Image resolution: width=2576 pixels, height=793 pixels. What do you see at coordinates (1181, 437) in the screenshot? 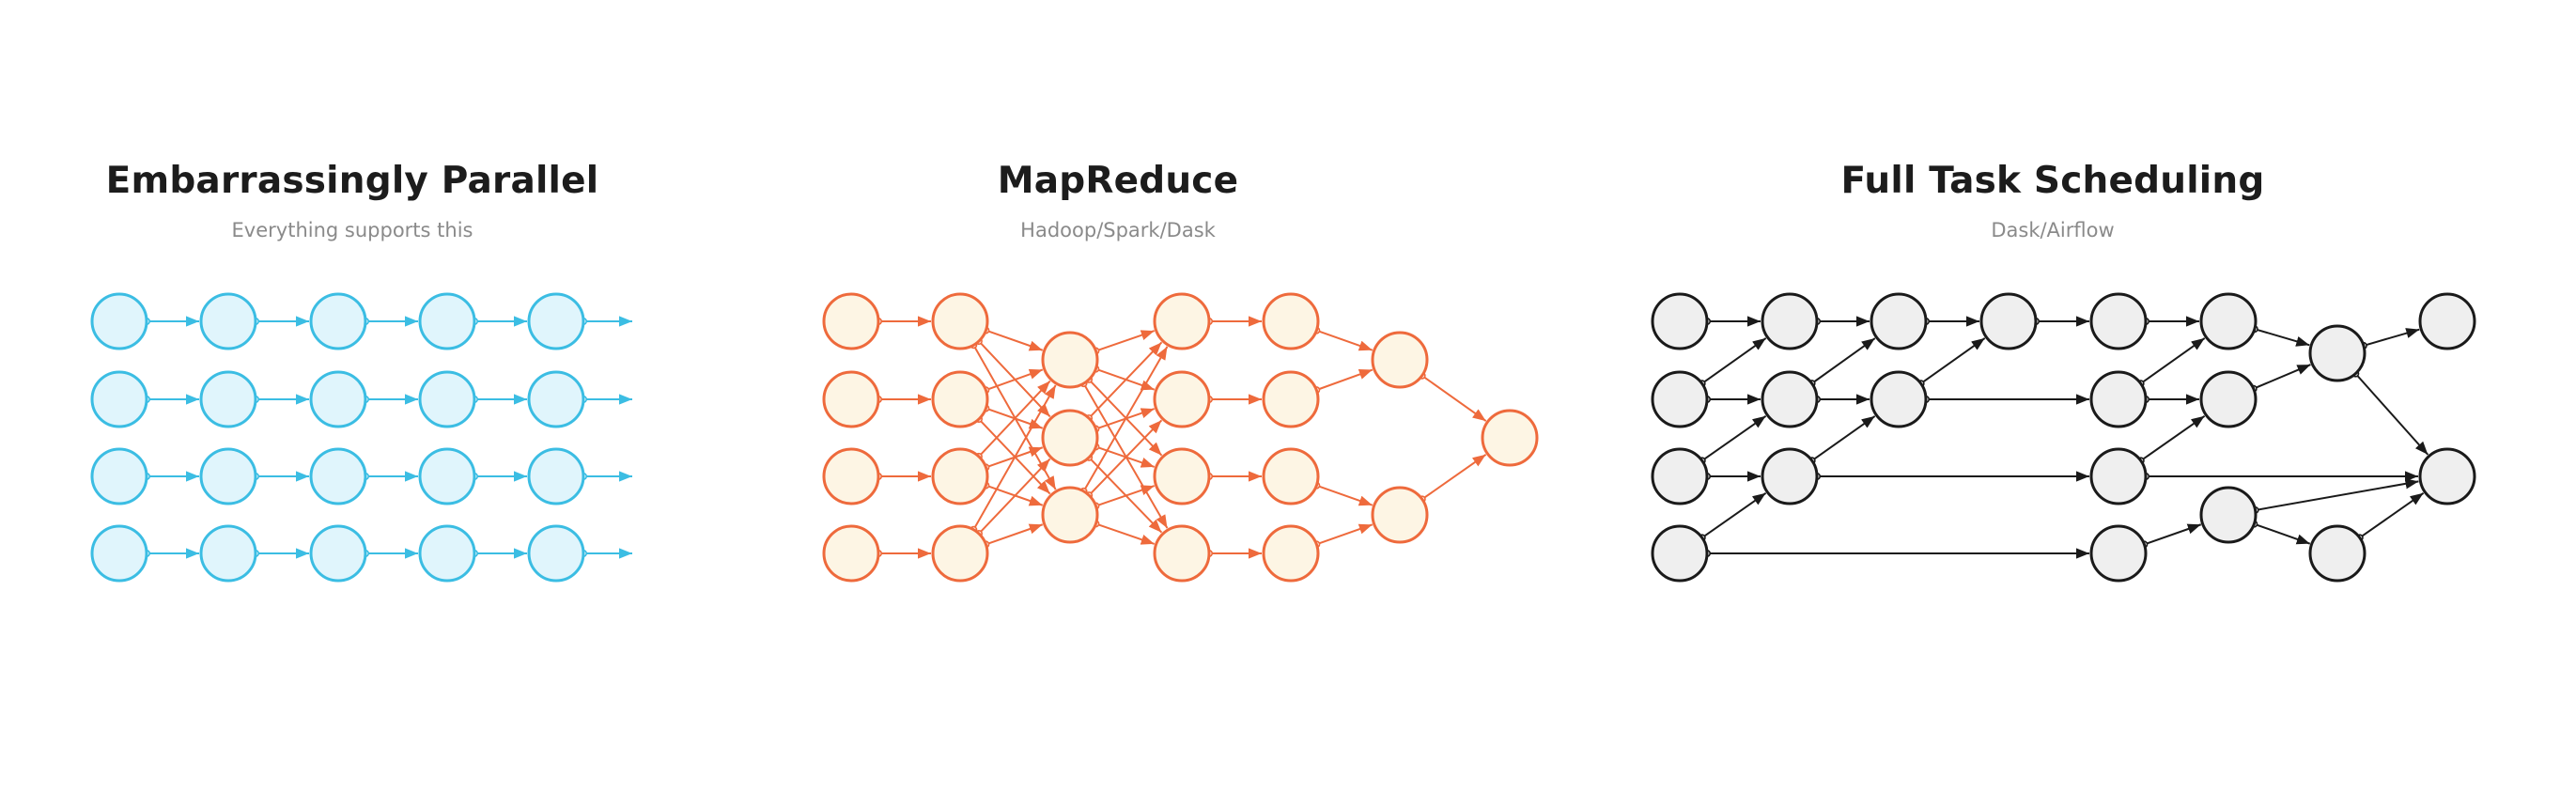
I see `graph-mapreduce` at bounding box center [1181, 437].